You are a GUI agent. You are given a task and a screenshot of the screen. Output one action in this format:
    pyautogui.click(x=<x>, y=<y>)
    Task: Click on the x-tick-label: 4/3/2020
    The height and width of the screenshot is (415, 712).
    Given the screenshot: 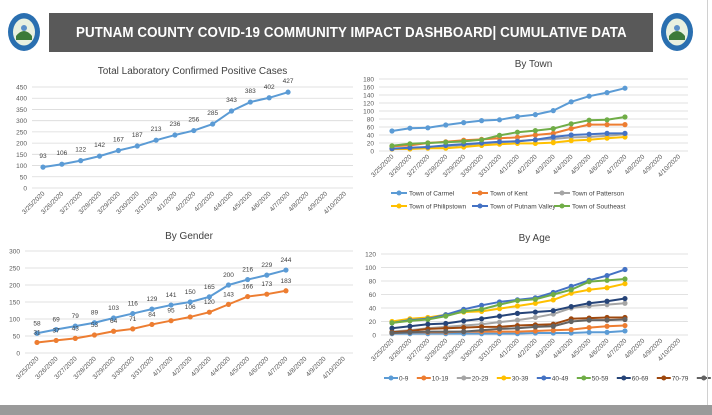 What is the action you would take?
    pyautogui.click(x=201, y=366)
    